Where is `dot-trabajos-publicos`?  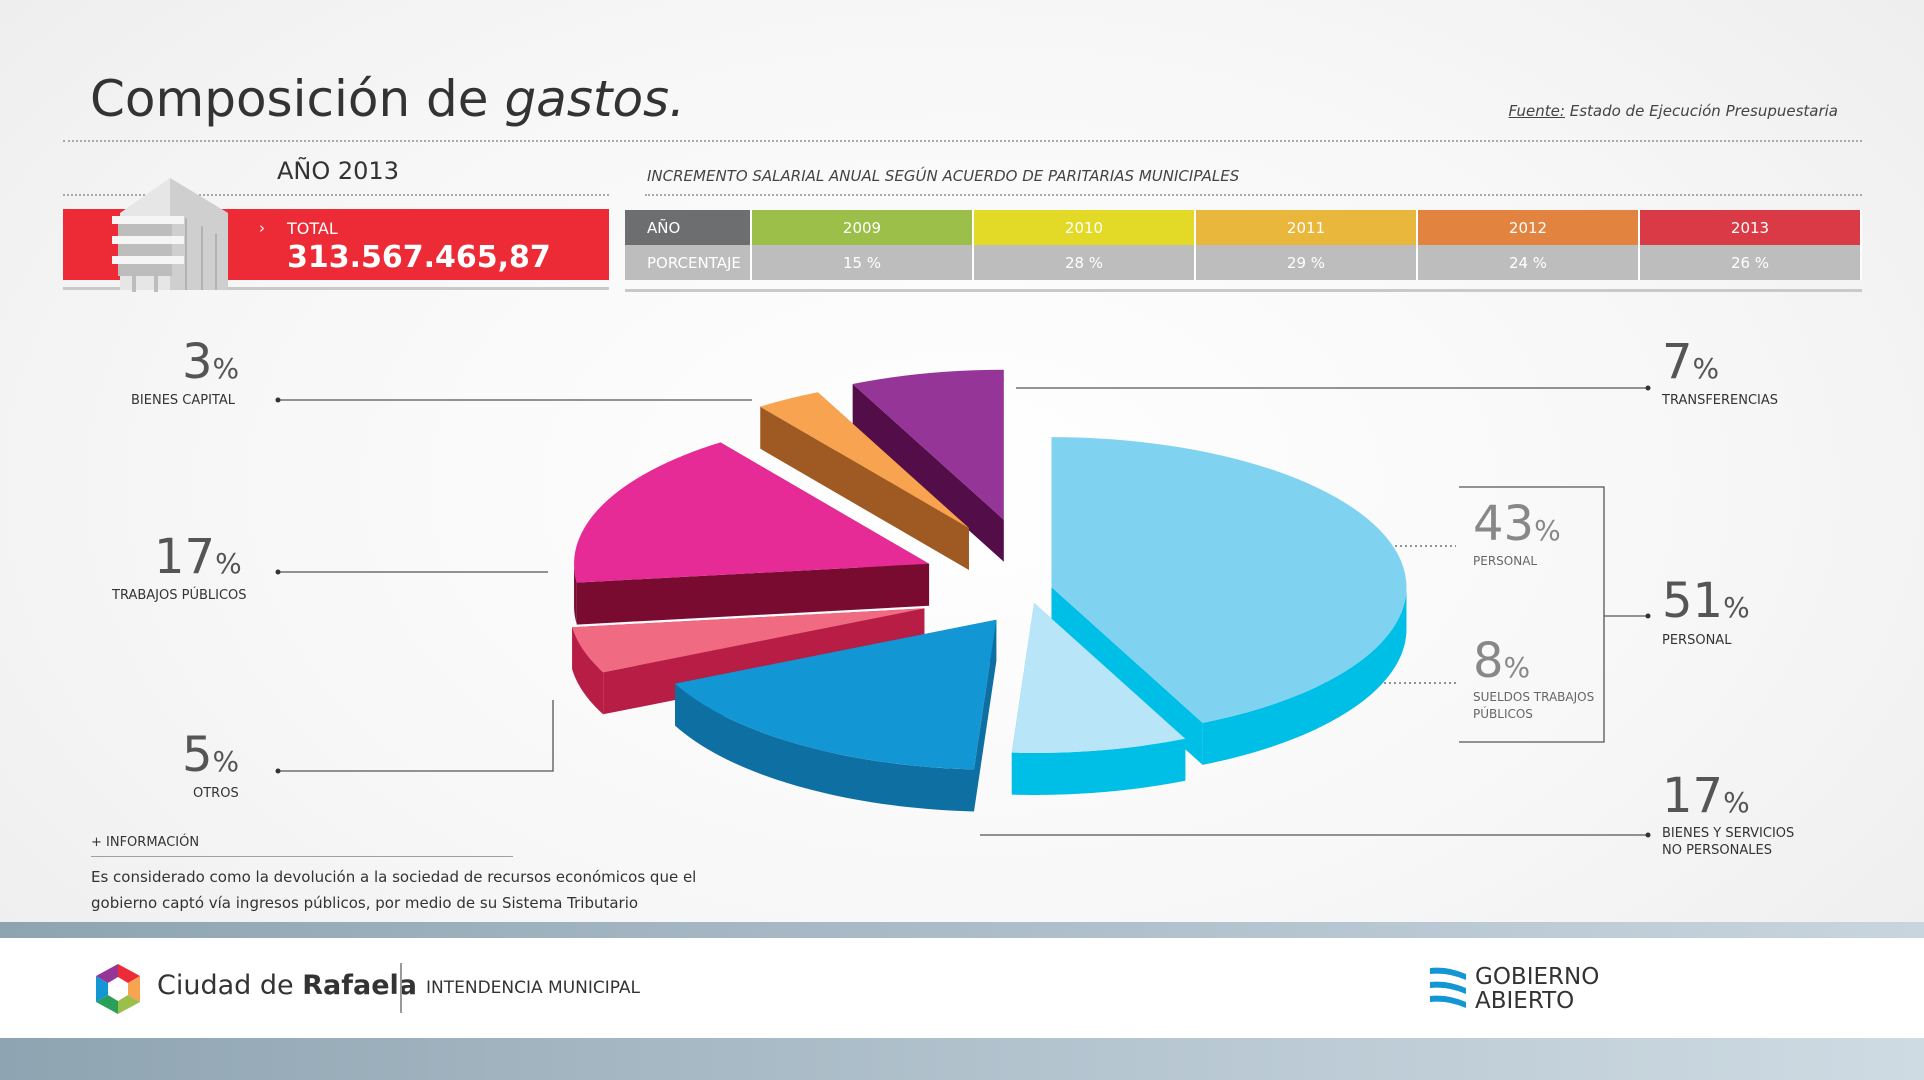 dot-trabajos-publicos is located at coordinates (278, 572).